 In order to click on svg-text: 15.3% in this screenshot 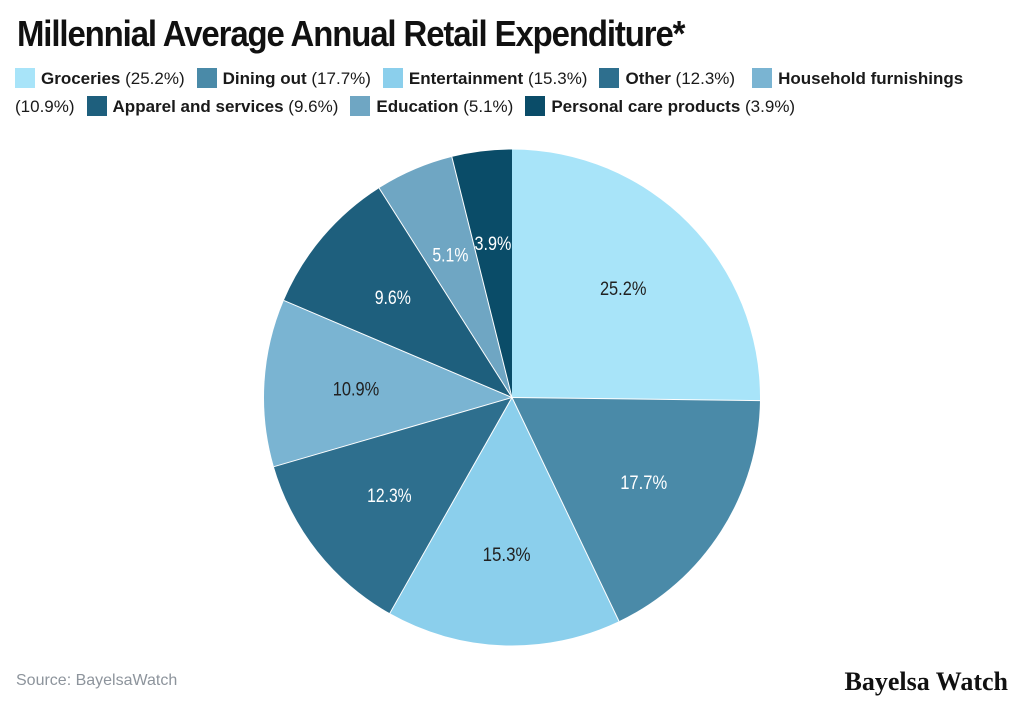, I will do `click(507, 555)`.